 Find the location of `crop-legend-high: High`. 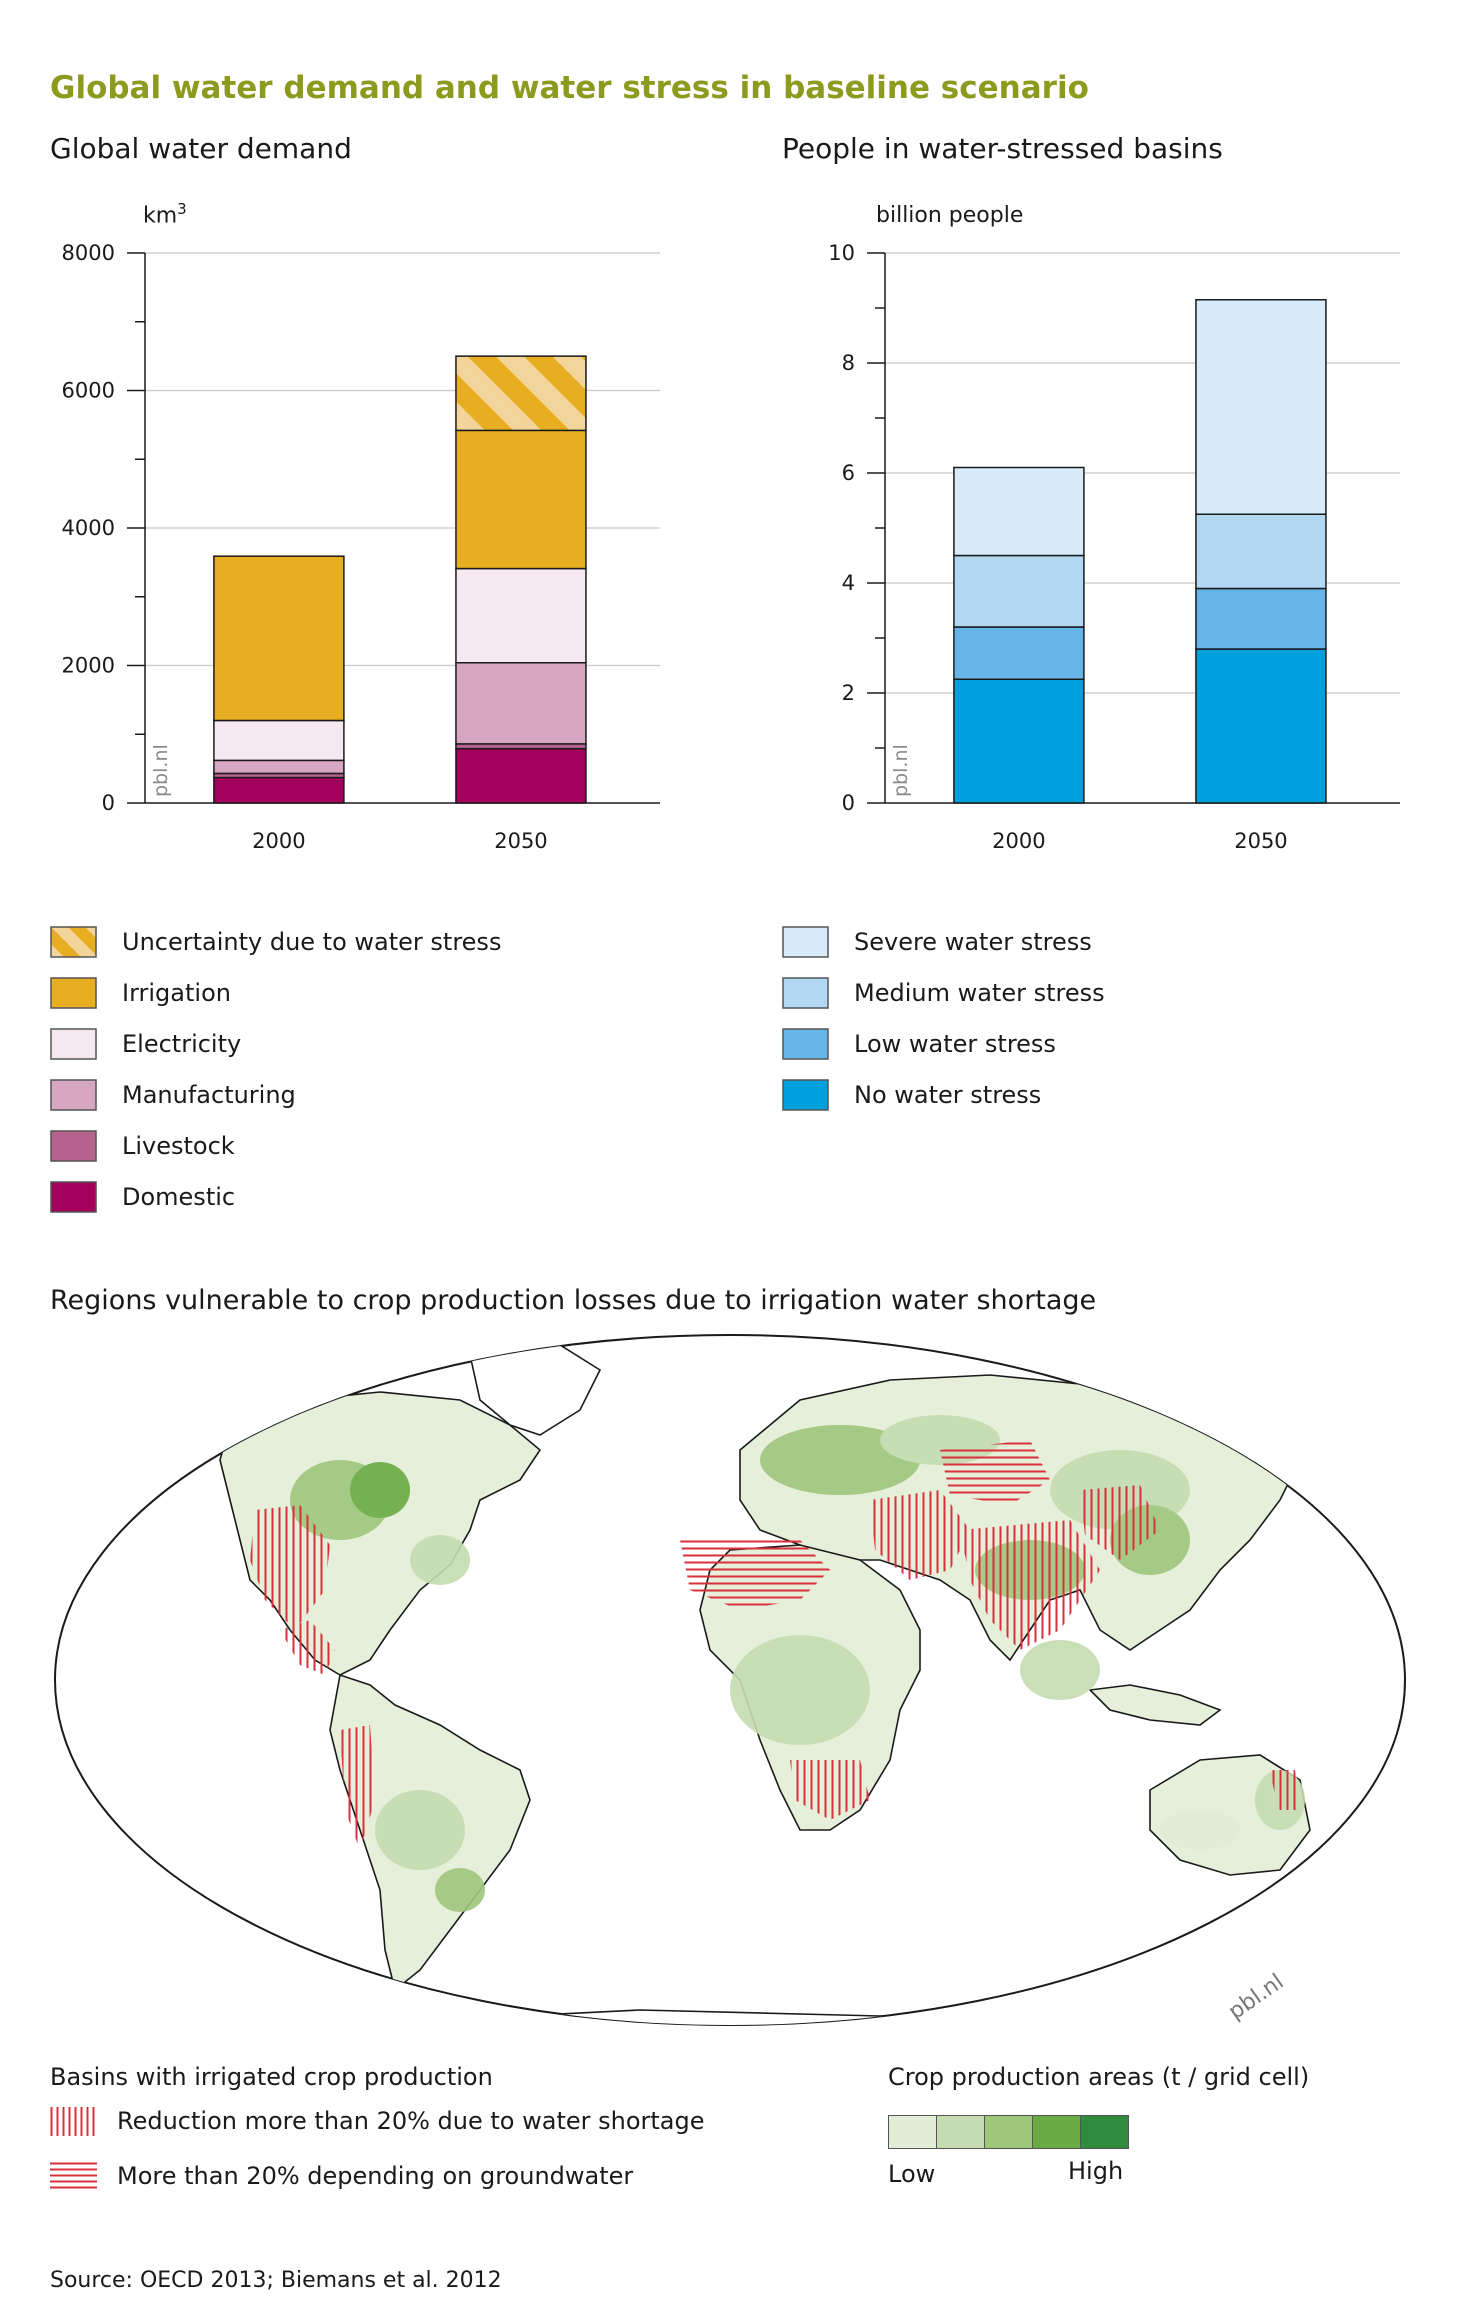

crop-legend-high: High is located at coordinates (1096, 2171).